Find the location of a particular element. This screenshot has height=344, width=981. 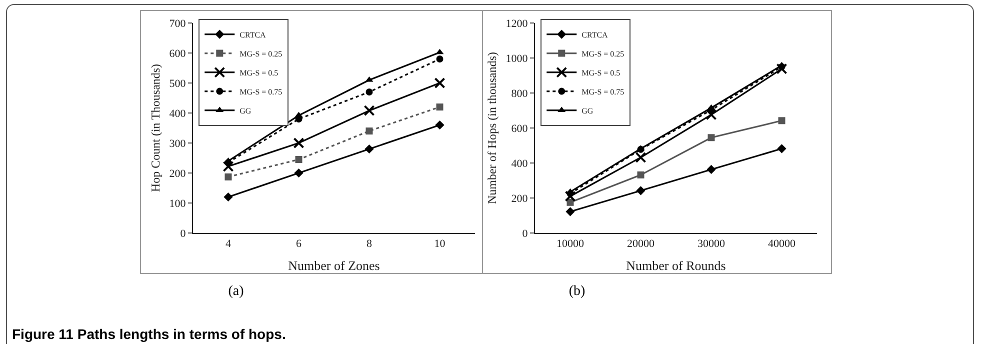

y-tick-label: 300 is located at coordinates (177, 144).